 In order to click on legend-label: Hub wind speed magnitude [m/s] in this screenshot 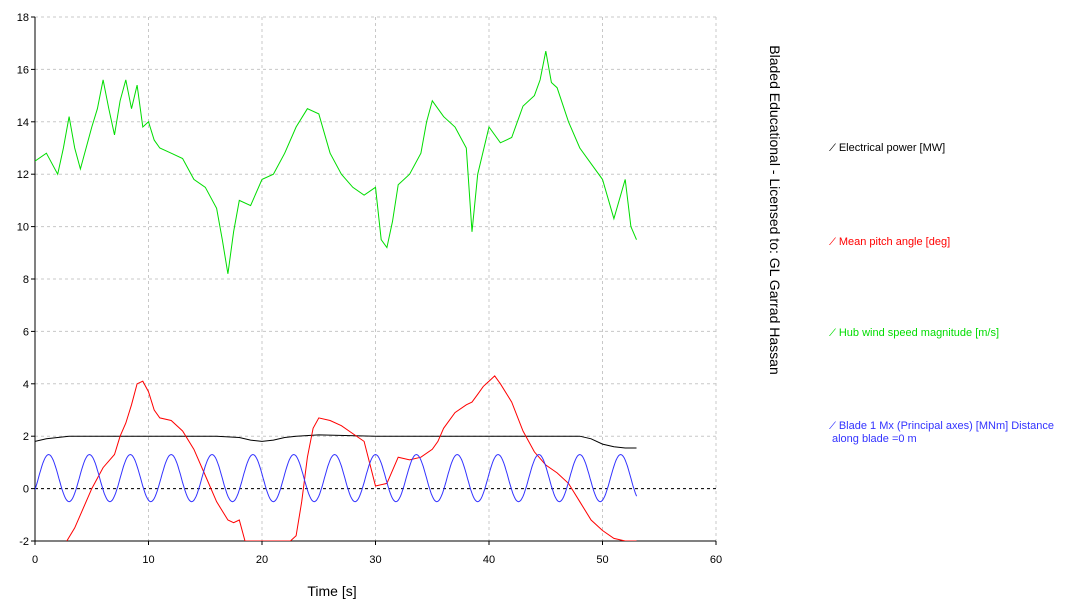, I will do `click(919, 333)`.